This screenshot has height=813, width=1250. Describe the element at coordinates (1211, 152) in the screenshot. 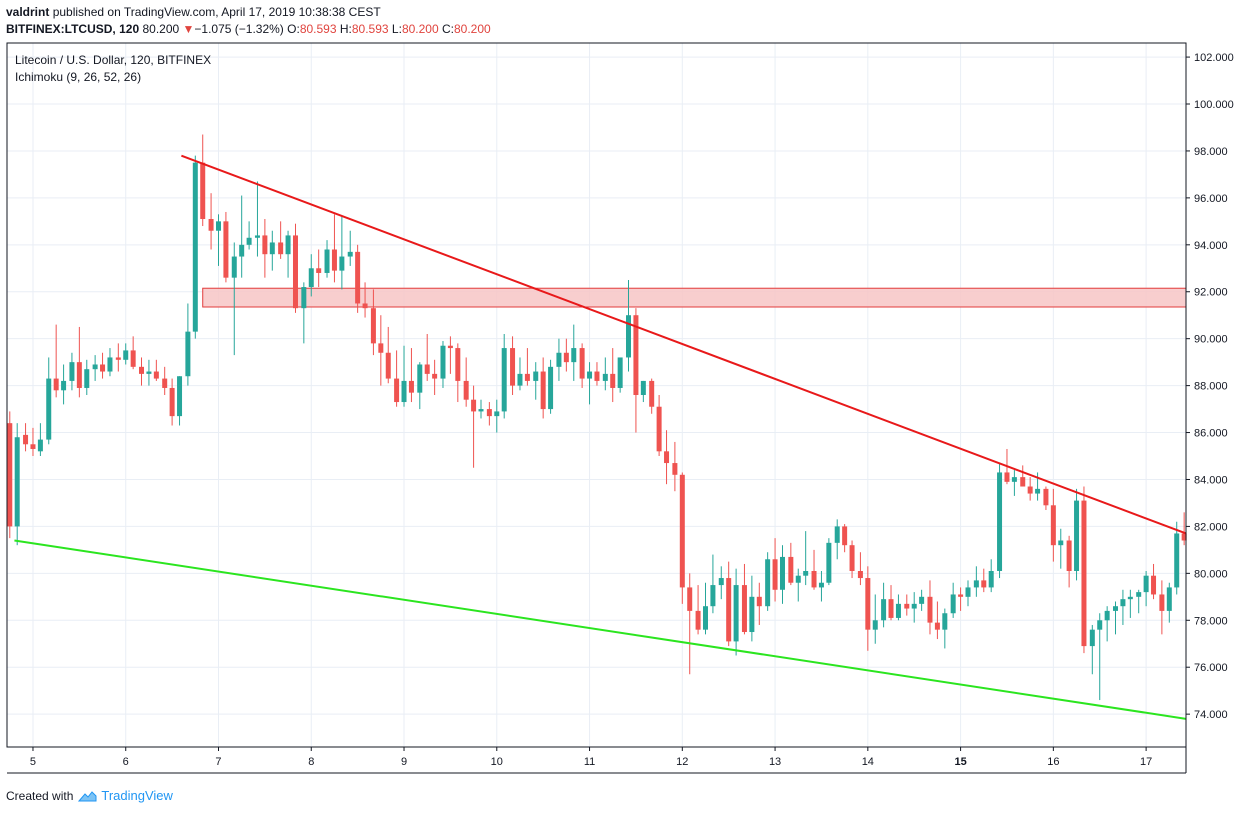

I see `y-tick-label: 98.000` at that location.